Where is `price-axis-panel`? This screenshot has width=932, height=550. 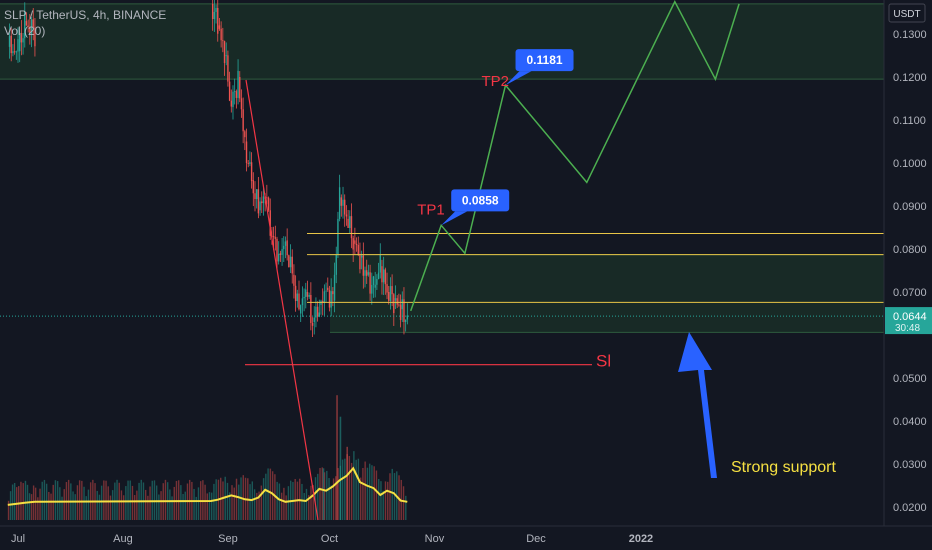
price-axis-panel is located at coordinates (908, 263).